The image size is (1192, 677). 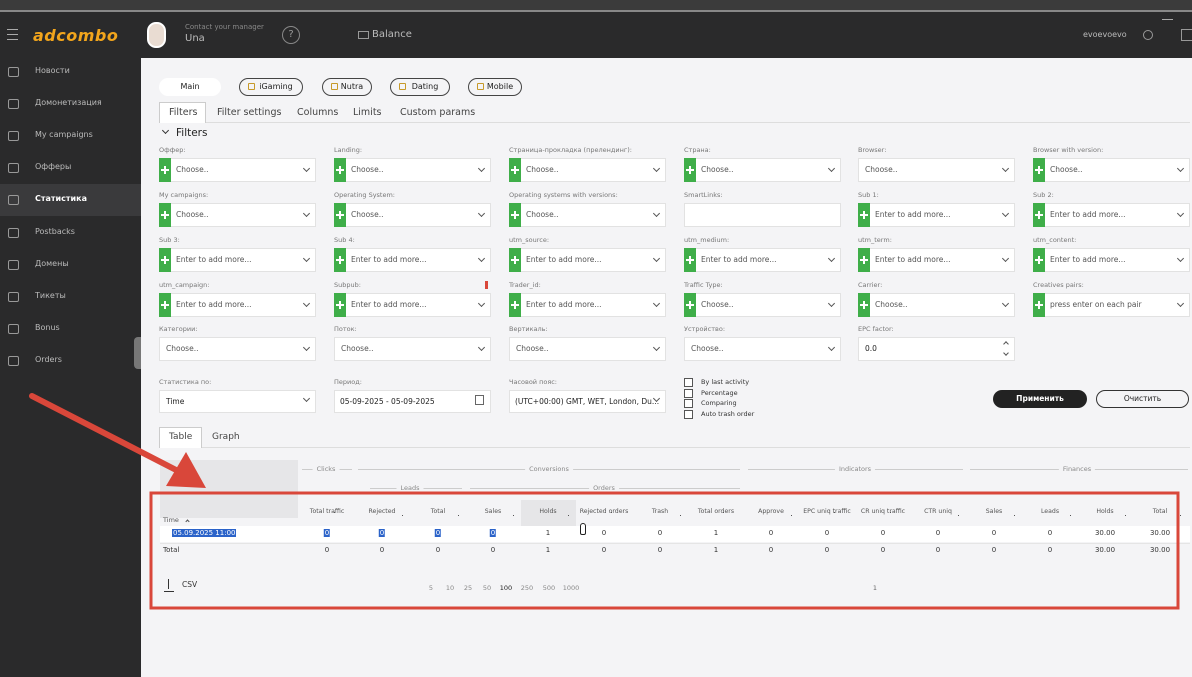 What do you see at coordinates (52, 263) in the screenshot?
I see `sidebar-item: Домены` at bounding box center [52, 263].